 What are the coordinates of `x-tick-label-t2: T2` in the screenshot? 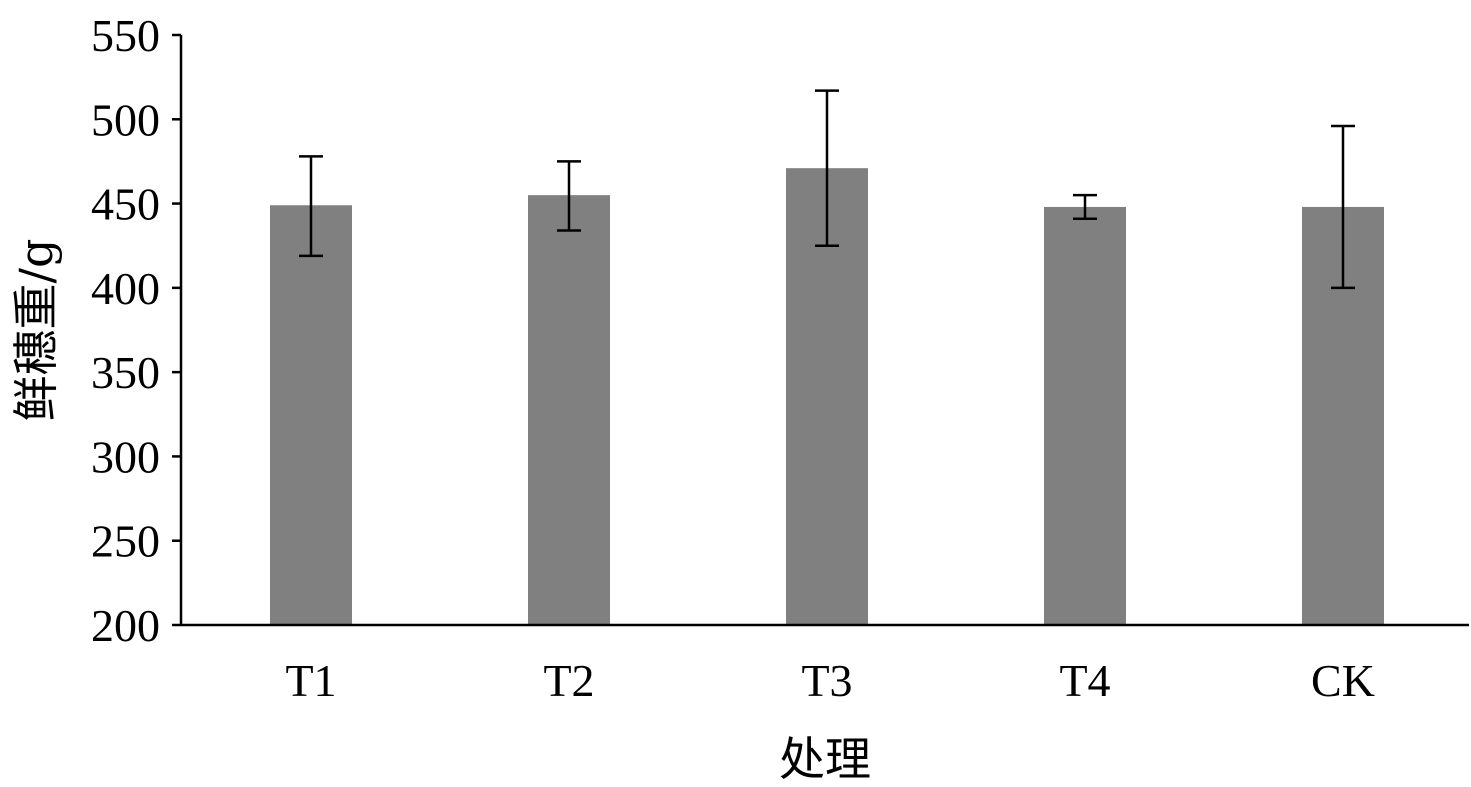 It's located at (568, 680).